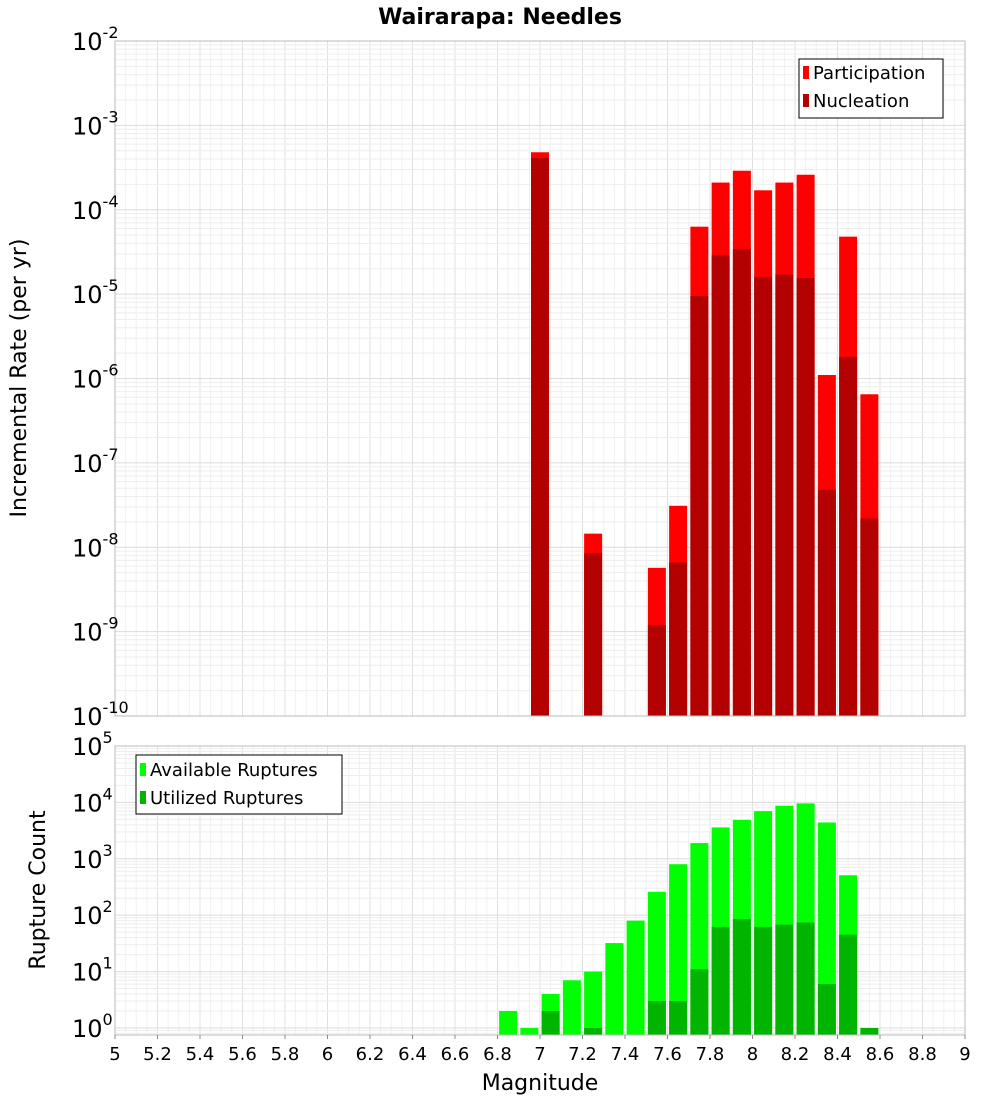 This screenshot has height=1100, width=1000. I want to click on y-tick-label: 10⁰, so click(92, 1026).